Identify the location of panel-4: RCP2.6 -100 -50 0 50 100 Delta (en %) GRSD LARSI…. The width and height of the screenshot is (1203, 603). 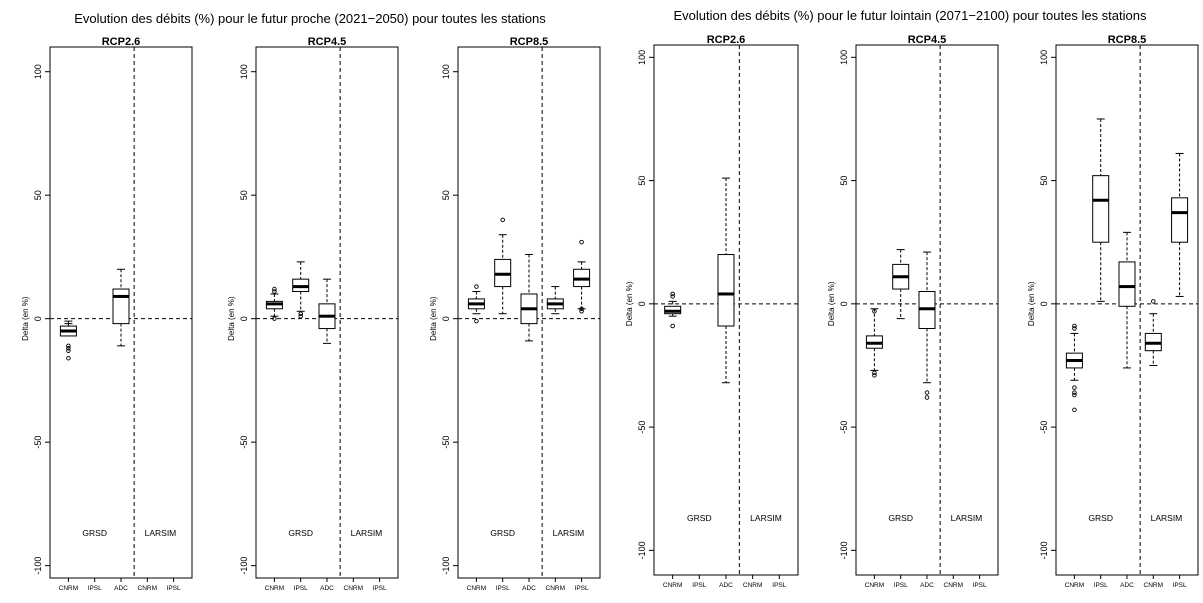
(712, 311).